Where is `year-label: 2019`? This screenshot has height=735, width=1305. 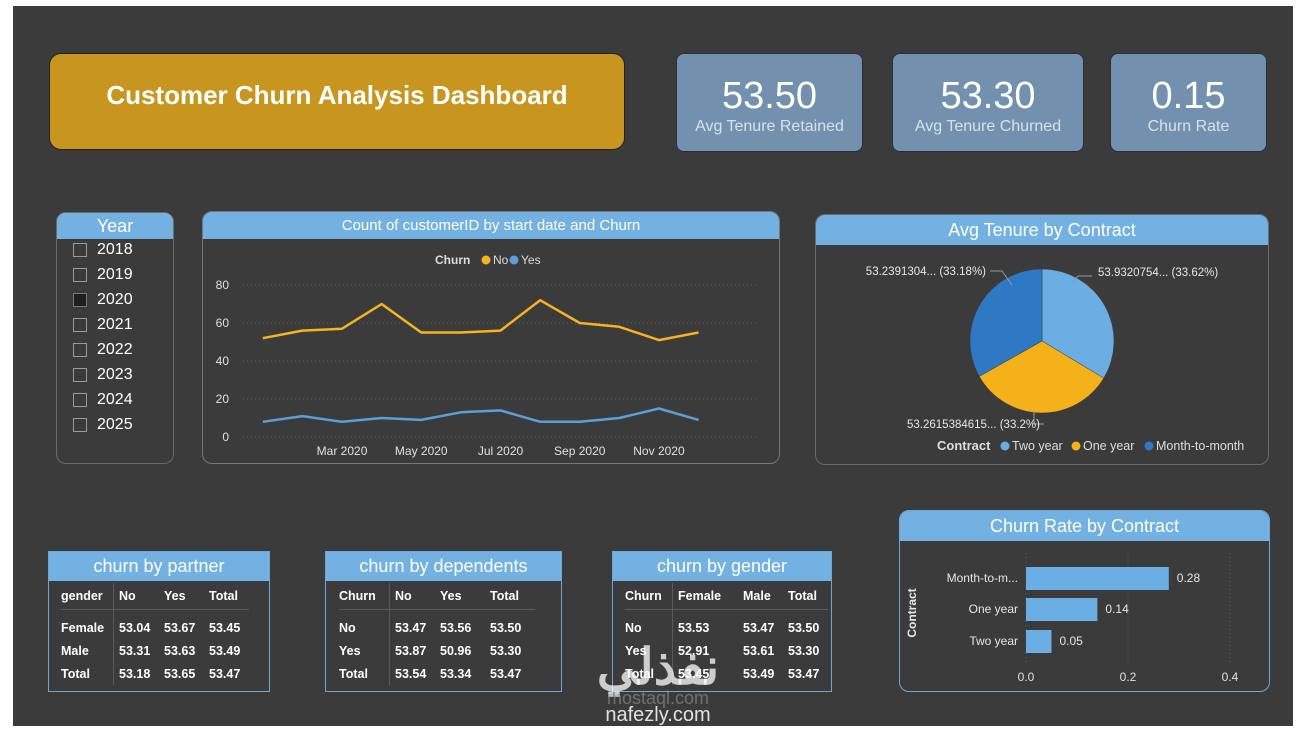
year-label: 2019 is located at coordinates (115, 274).